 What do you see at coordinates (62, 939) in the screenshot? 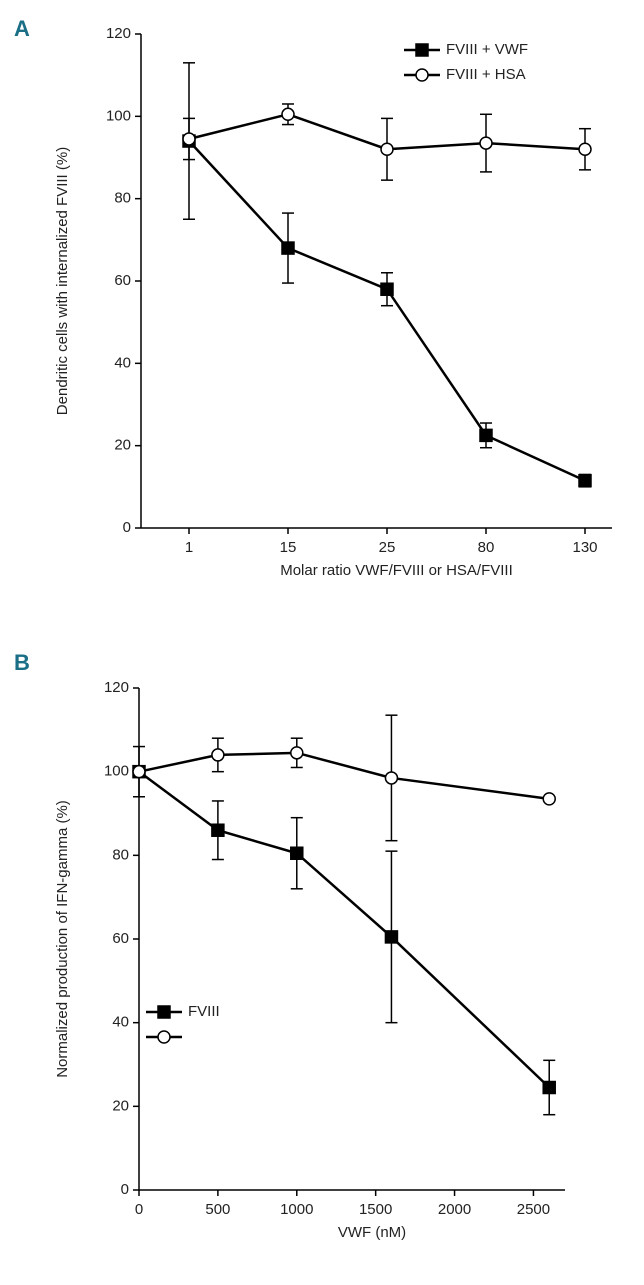
I see `y-axis-title: Normalized production of IFN-gamma (%)` at bounding box center [62, 939].